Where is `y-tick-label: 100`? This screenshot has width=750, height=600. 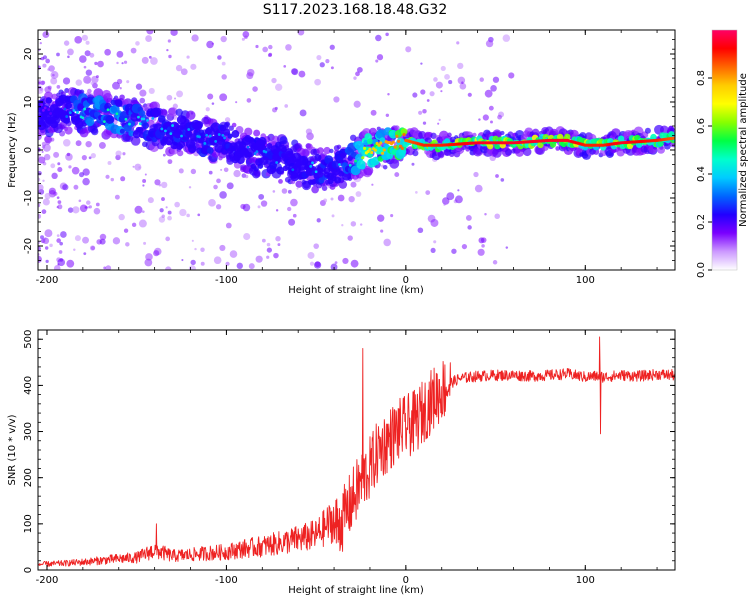
y-tick-label: 100 is located at coordinates (28, 523).